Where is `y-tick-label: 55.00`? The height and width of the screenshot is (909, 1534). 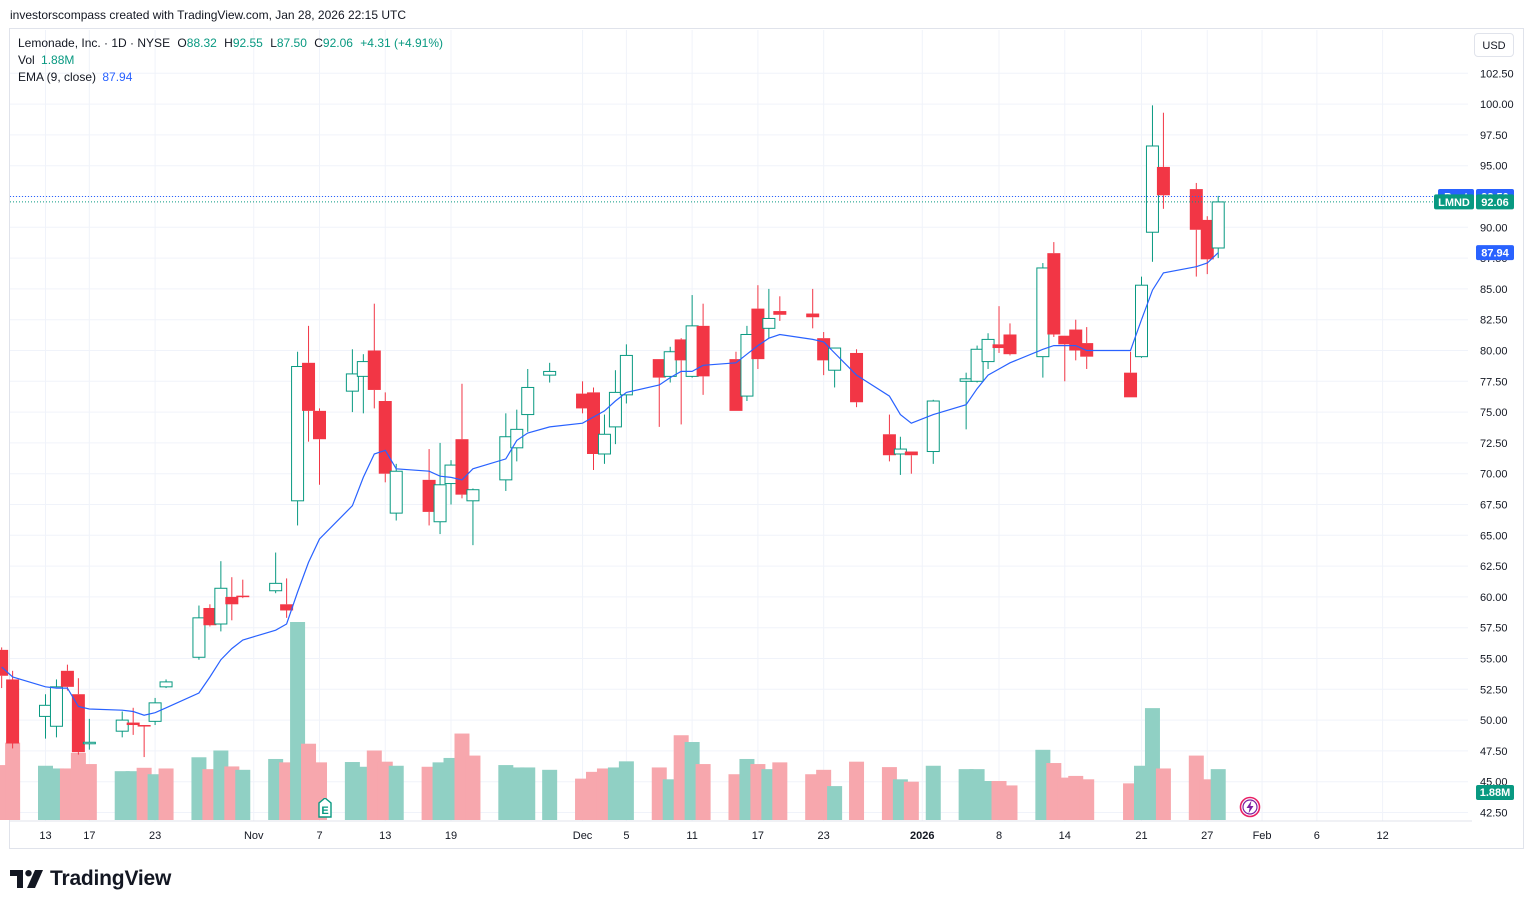
y-tick-label: 55.00 is located at coordinates (1494, 660).